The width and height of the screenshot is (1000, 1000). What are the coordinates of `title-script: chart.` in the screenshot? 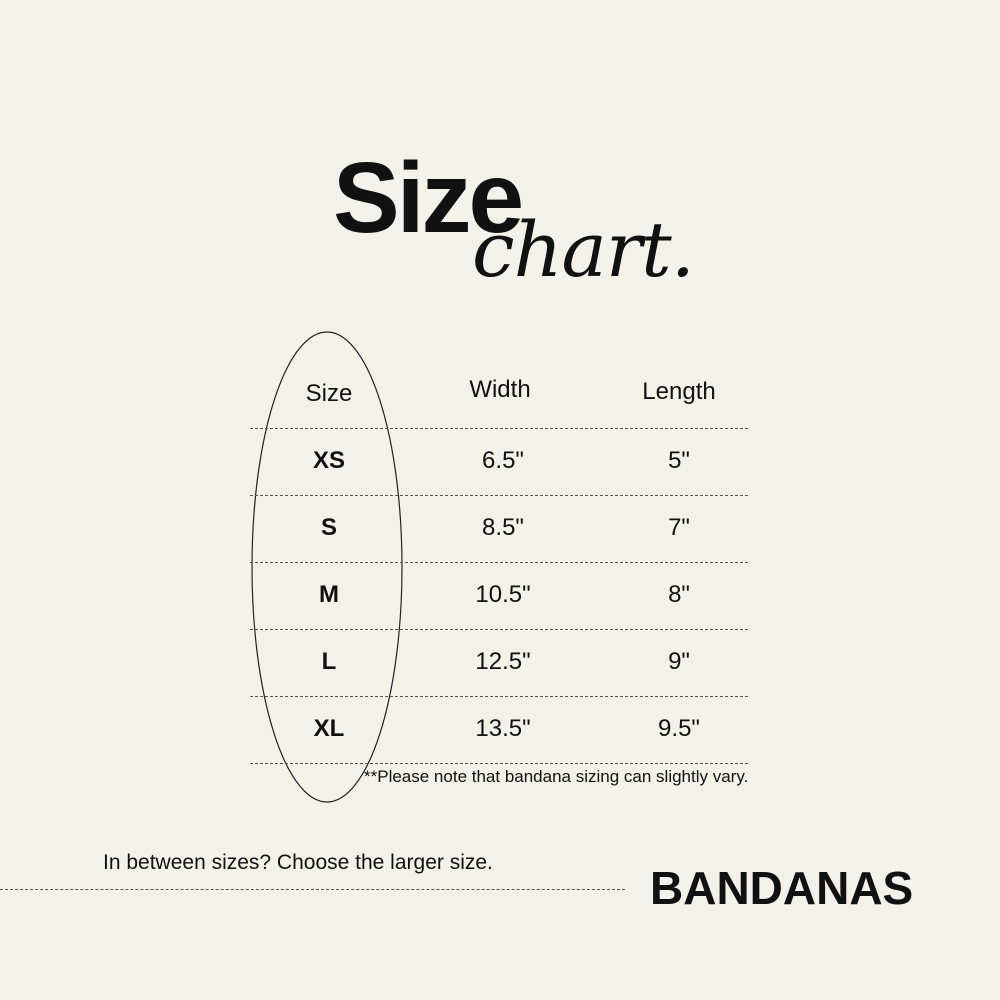 It's located at (583, 249).